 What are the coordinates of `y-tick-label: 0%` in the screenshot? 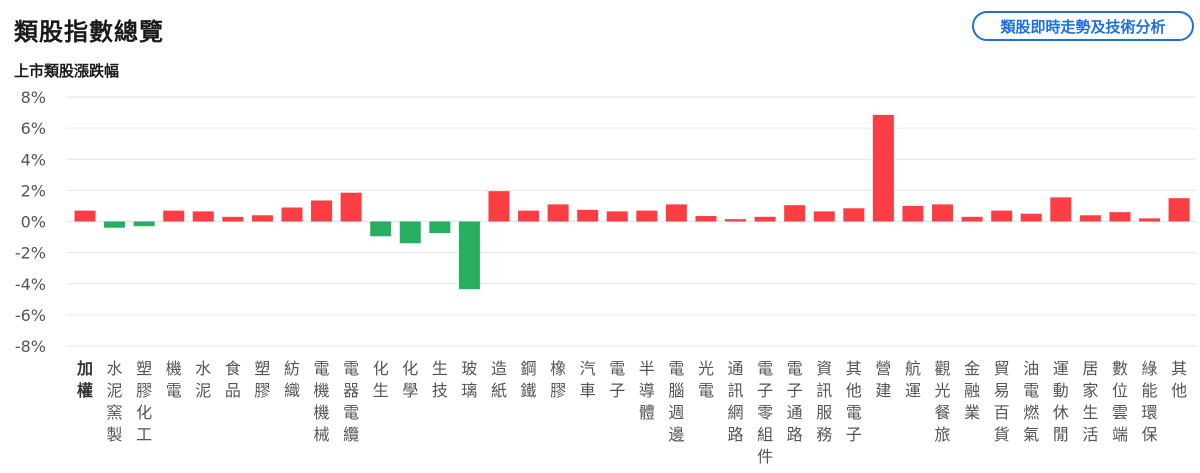 It's located at (33, 222).